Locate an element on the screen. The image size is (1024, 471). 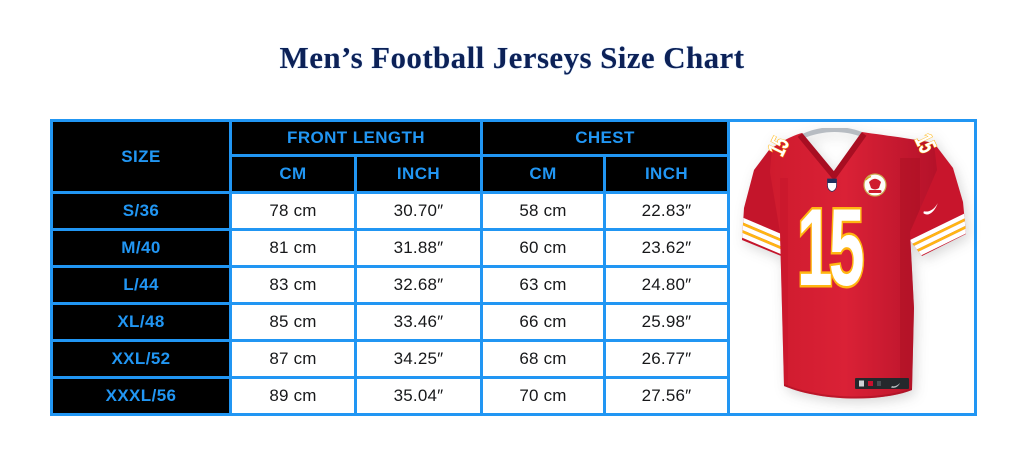
size-label: XXL/52 is located at coordinates (141, 359).